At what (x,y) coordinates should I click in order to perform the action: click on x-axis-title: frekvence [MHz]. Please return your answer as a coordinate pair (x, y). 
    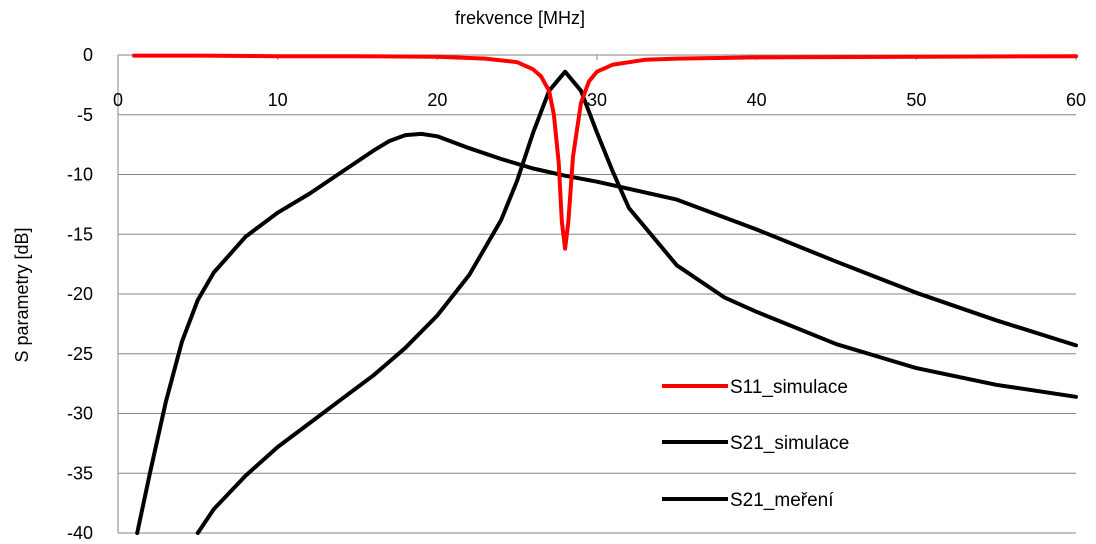
    Looking at the image, I should click on (520, 18).